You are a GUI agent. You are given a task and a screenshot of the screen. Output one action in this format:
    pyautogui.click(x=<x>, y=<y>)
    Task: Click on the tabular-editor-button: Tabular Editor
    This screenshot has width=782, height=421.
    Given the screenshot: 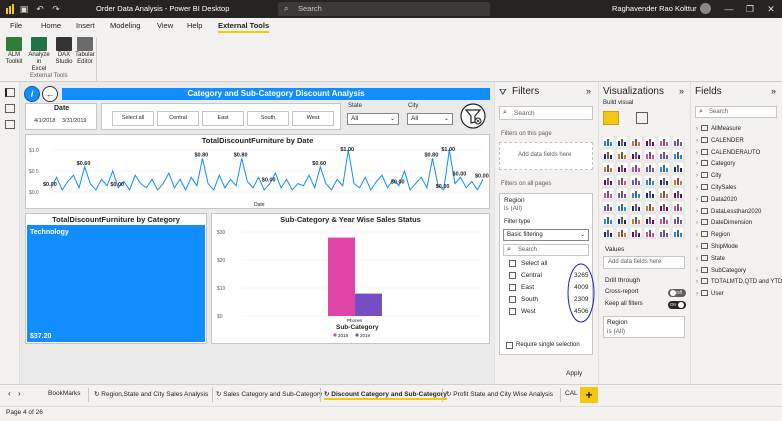 What is the action you would take?
    pyautogui.click(x=85, y=51)
    